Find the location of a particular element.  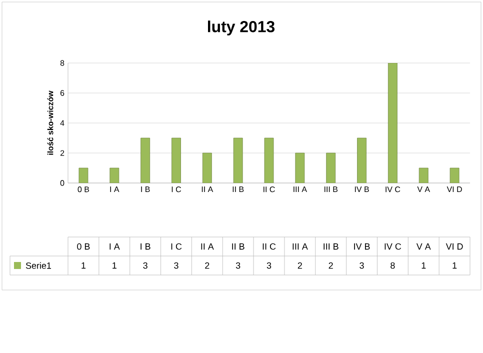

category-label: II A is located at coordinates (207, 246).